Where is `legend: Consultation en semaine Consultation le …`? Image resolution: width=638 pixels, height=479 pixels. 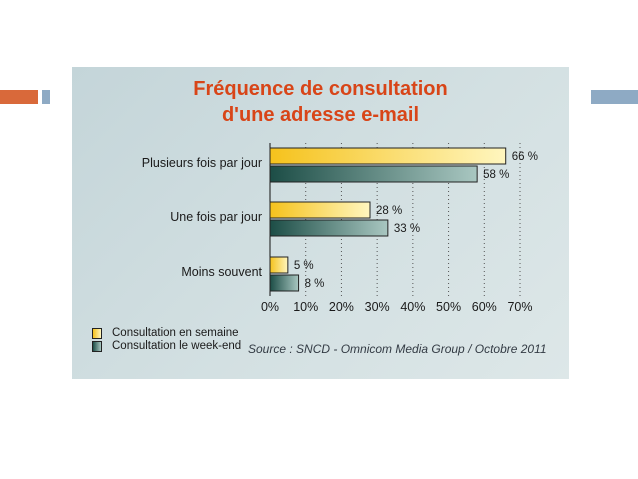 legend: Consultation en semaine Consultation le … is located at coordinates (166, 340).